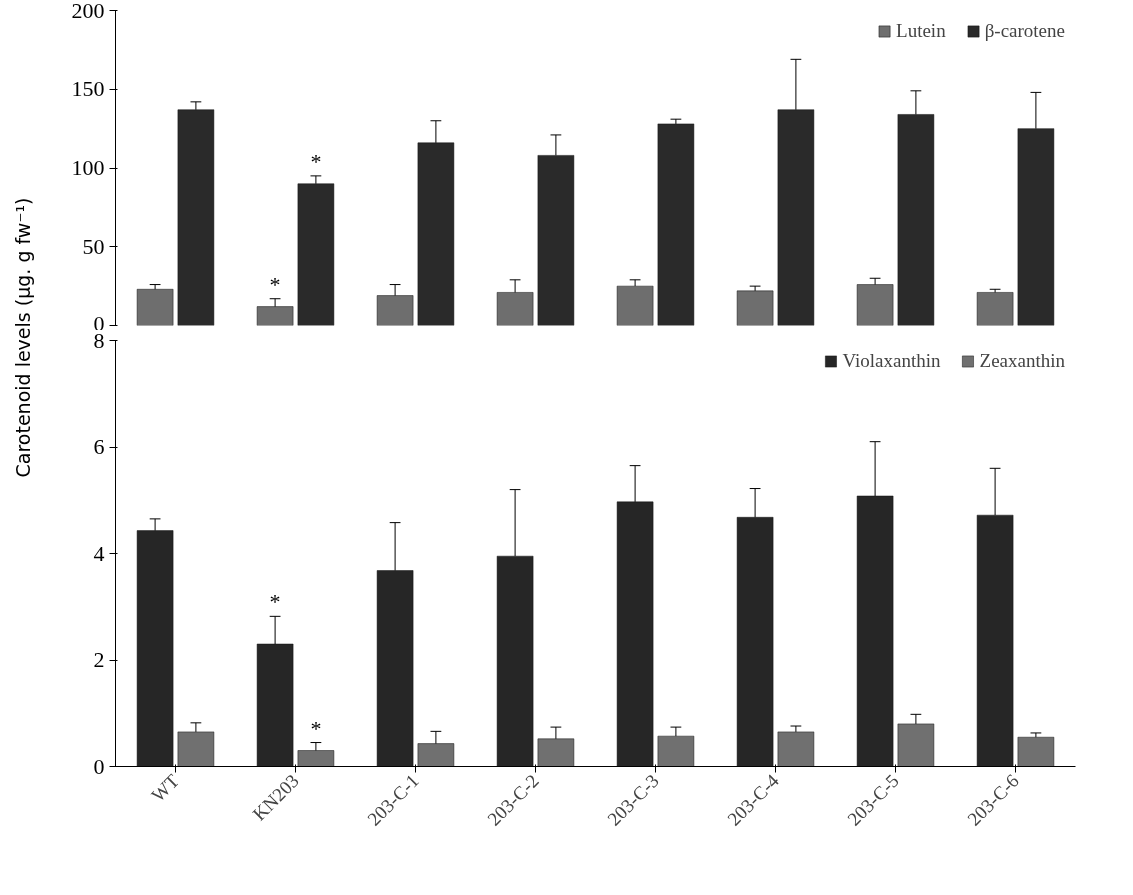 This screenshot has width=1133, height=895. Describe the element at coordinates (1024, 31) in the screenshot. I see `legend-label: β-carotene` at that location.